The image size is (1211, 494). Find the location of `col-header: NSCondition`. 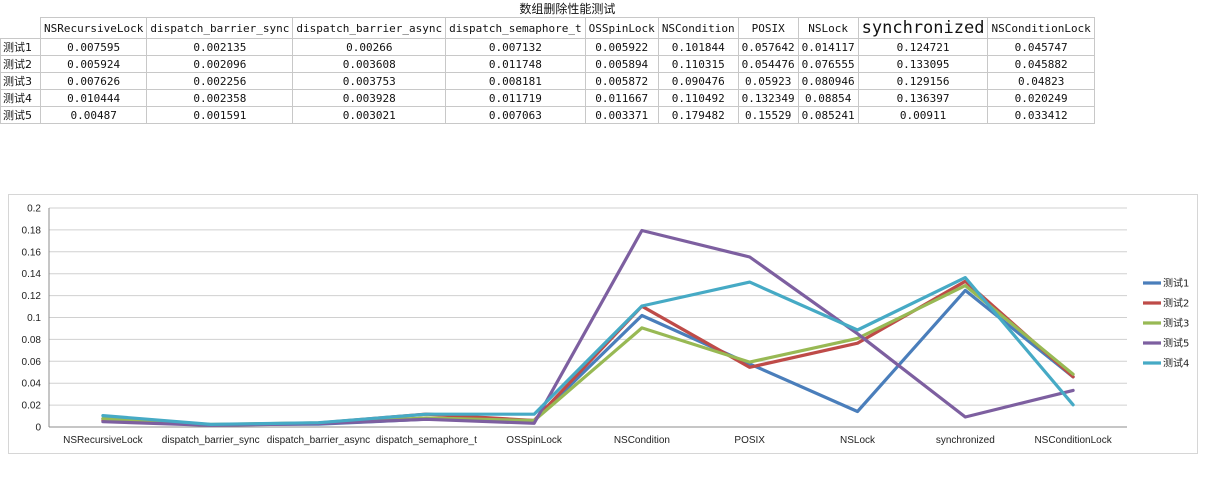

col-header: NSCondition is located at coordinates (698, 28).